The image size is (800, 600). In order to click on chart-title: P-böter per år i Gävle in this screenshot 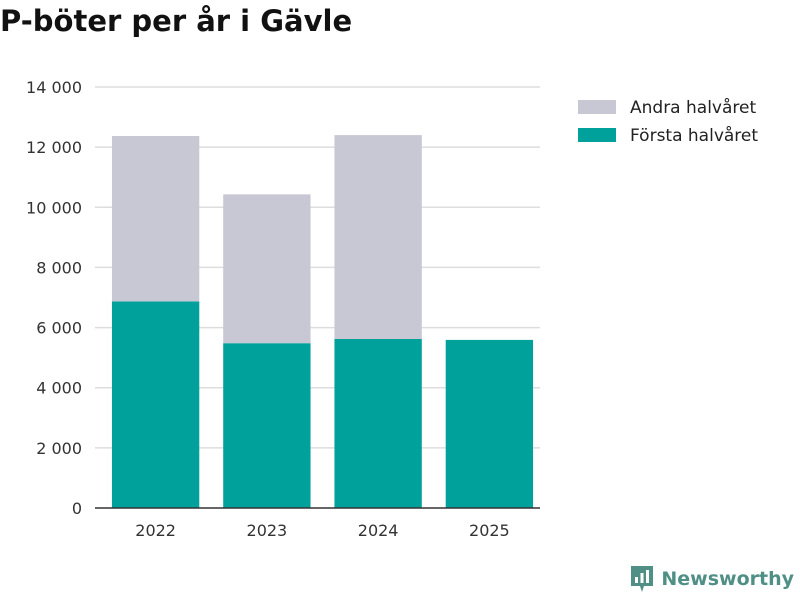, I will do `click(176, 21)`.